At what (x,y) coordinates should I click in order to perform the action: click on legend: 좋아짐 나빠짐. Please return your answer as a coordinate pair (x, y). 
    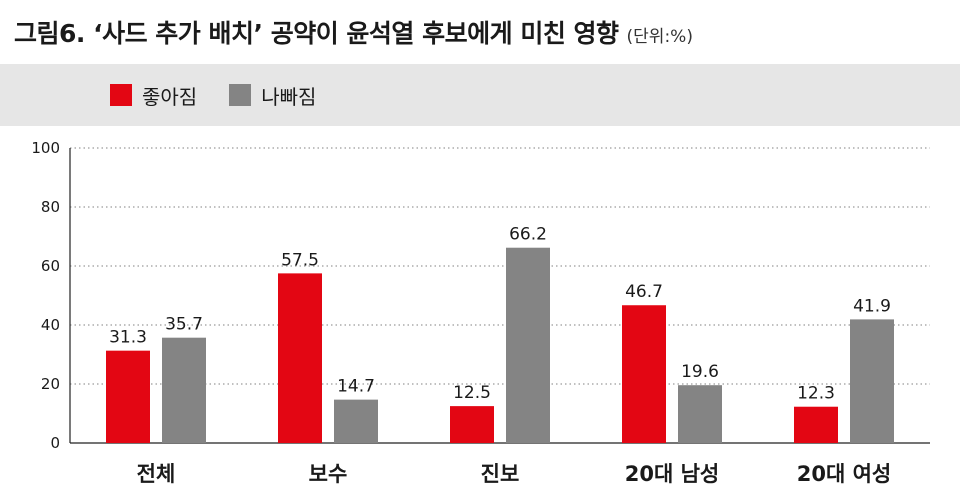
    Looking at the image, I should click on (480, 95).